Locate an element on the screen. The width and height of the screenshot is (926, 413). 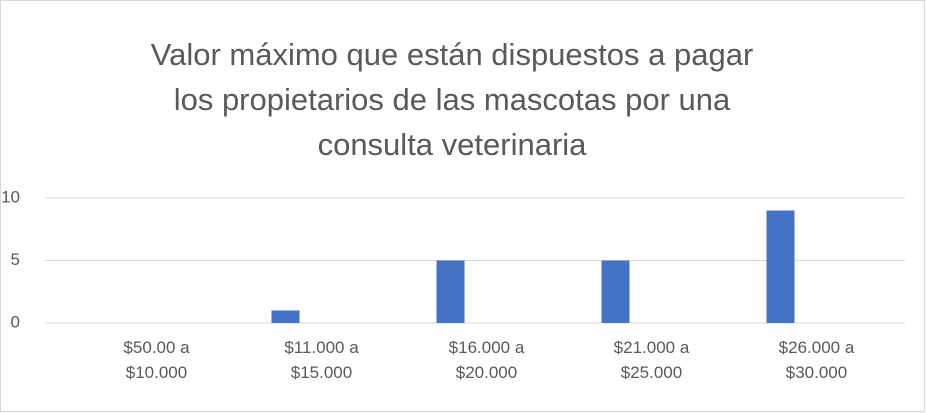
x-tick-label: $11.000 a $15.000 is located at coordinates (321, 360).